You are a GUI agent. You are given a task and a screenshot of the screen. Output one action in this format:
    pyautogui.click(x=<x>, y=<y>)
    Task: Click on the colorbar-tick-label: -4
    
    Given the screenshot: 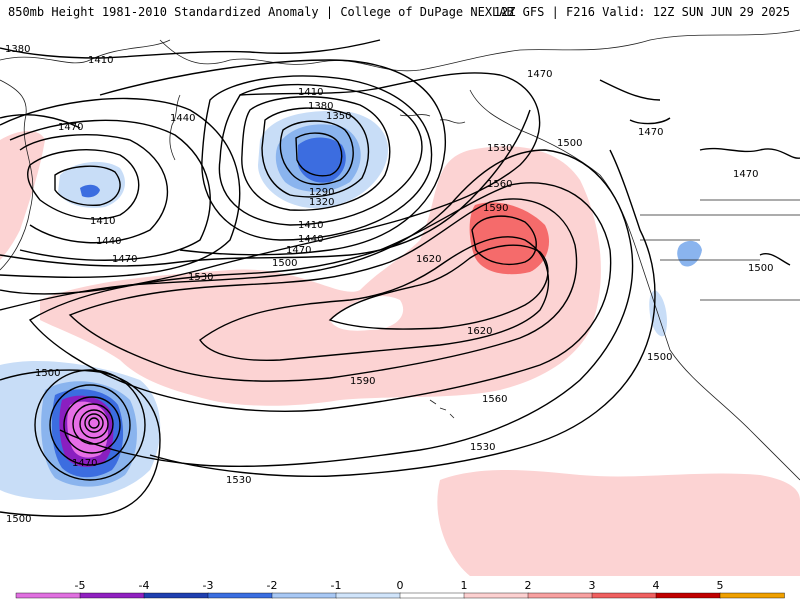 What is the action you would take?
    pyautogui.click(x=144, y=585)
    